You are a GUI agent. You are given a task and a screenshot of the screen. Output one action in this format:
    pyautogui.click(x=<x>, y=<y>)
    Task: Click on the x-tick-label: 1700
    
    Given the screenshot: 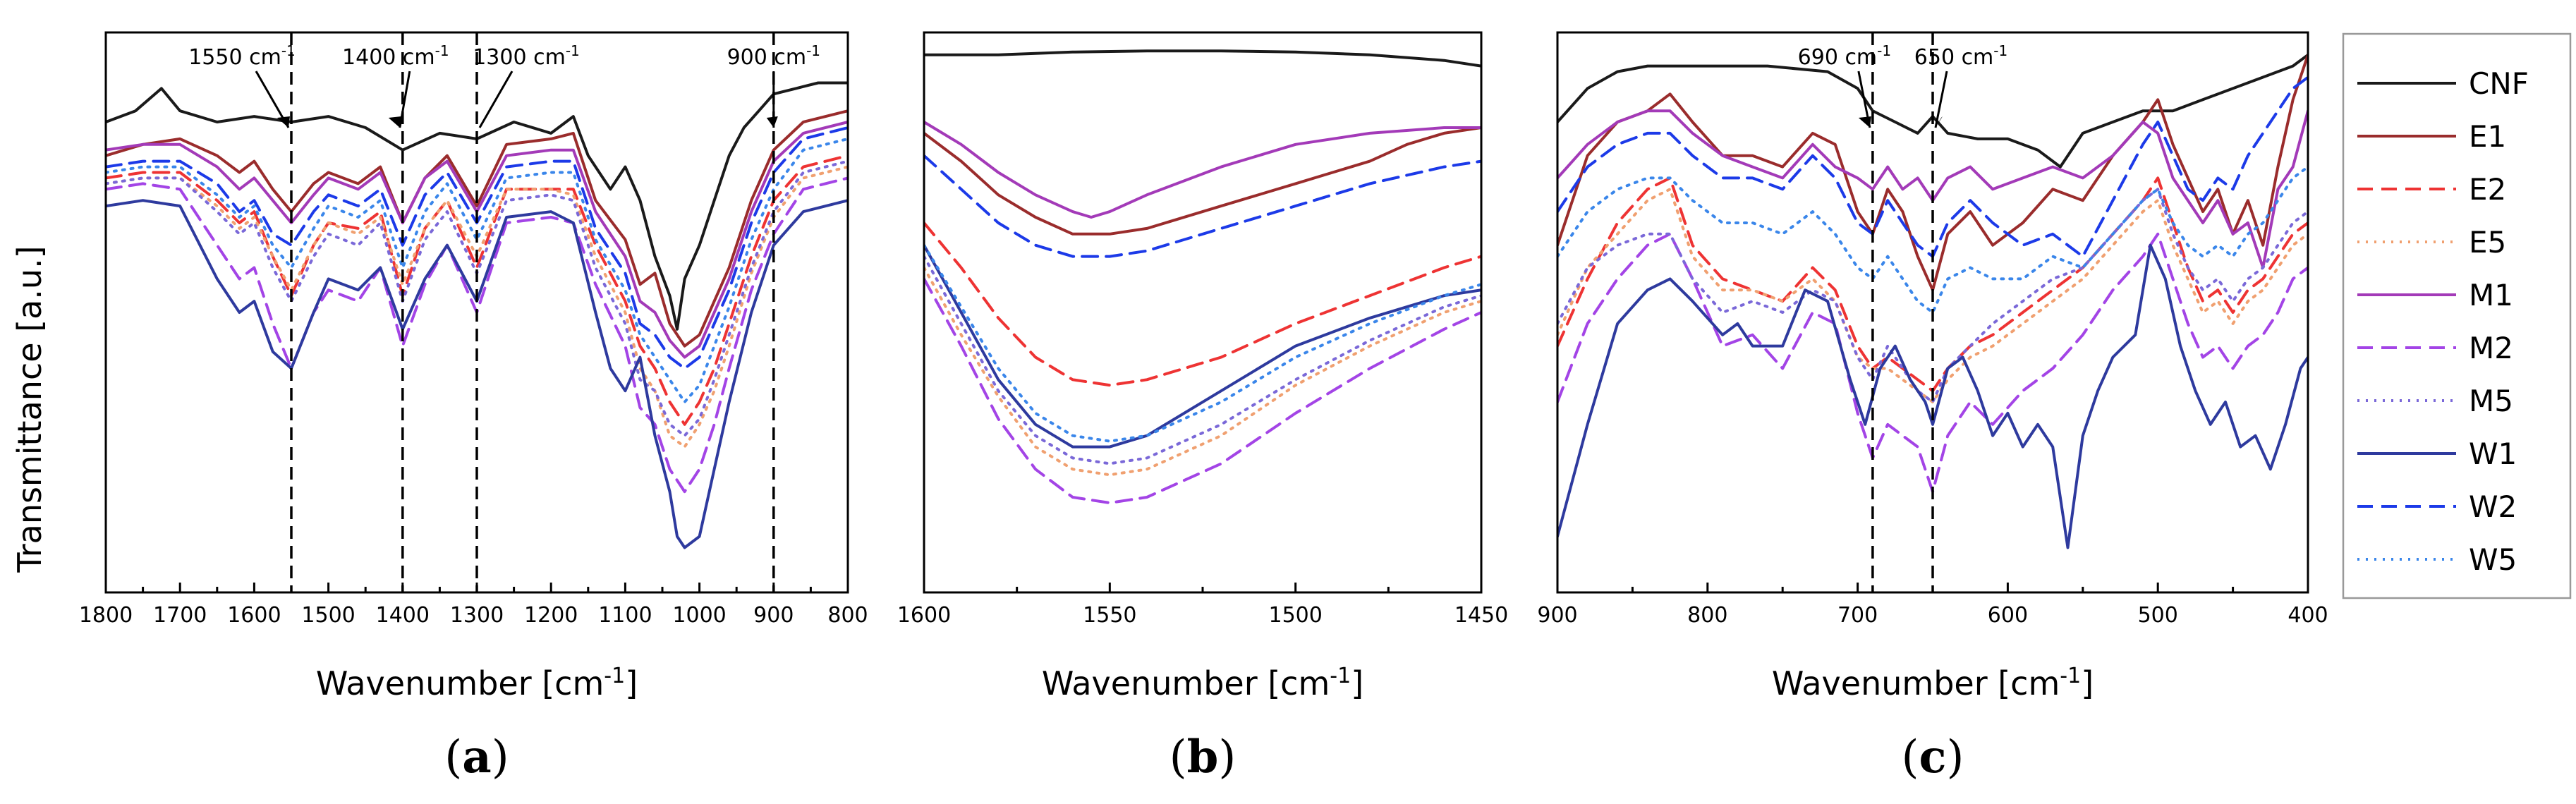 What is the action you would take?
    pyautogui.click(x=180, y=615)
    